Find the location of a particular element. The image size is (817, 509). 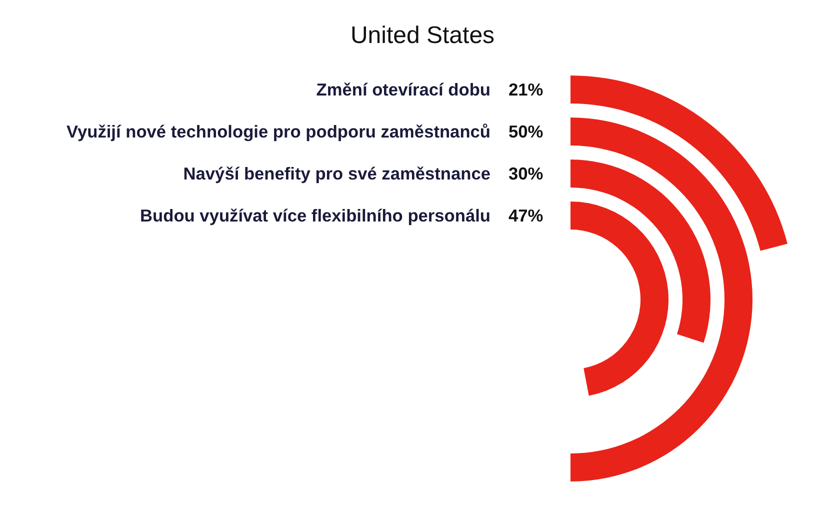

category-label: Budou využívat více flexibilního personálu is located at coordinates (315, 216).